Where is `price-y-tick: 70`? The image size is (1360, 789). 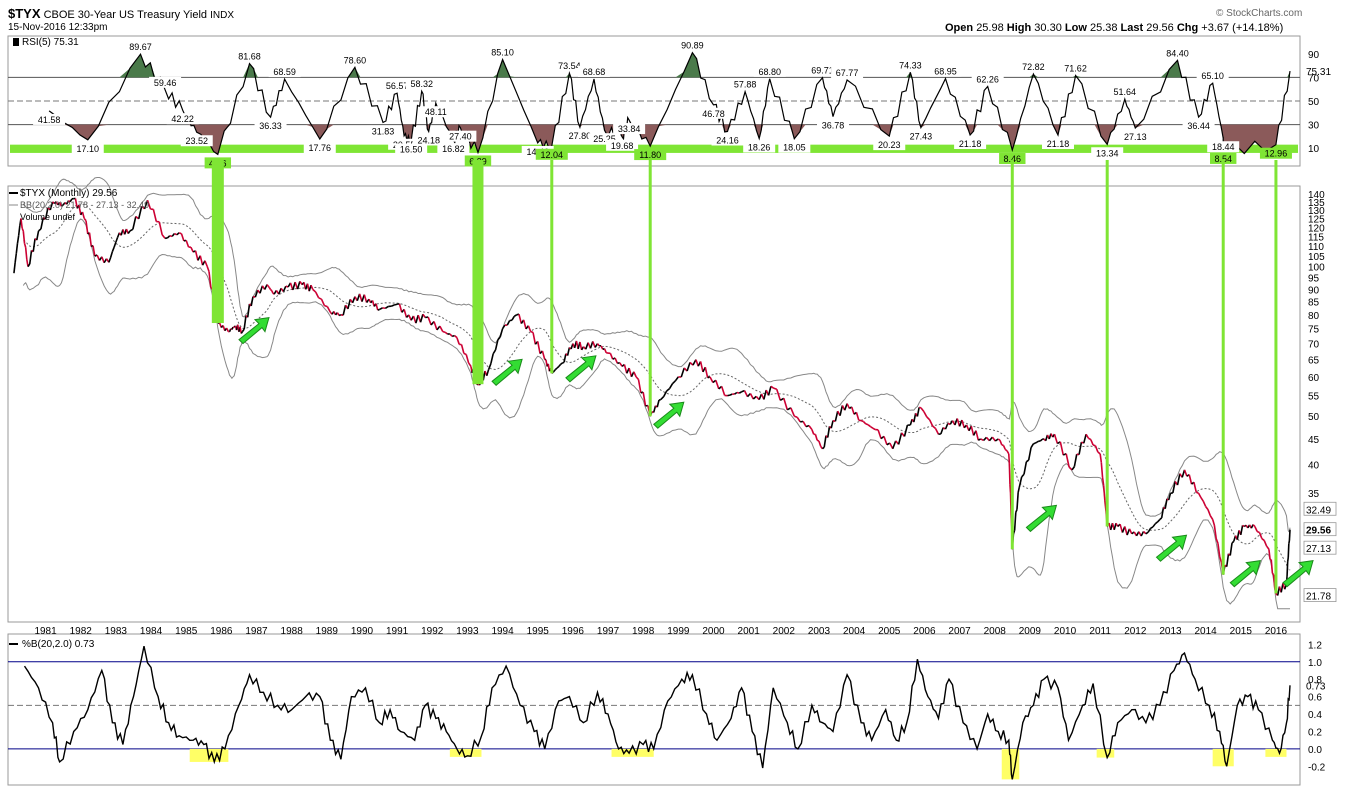 price-y-tick: 70 is located at coordinates (1314, 345).